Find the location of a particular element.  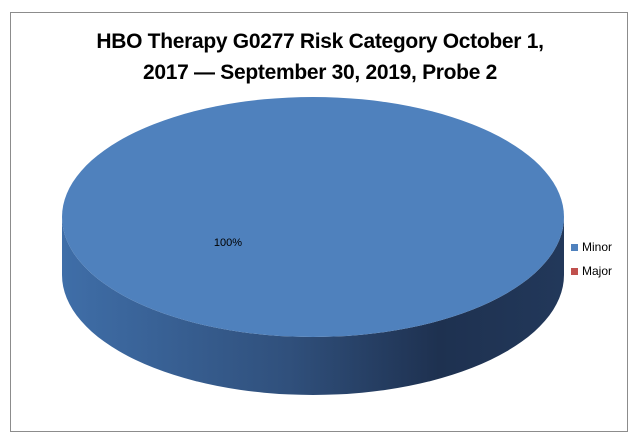

legend-swatch-minor is located at coordinates (574, 247).